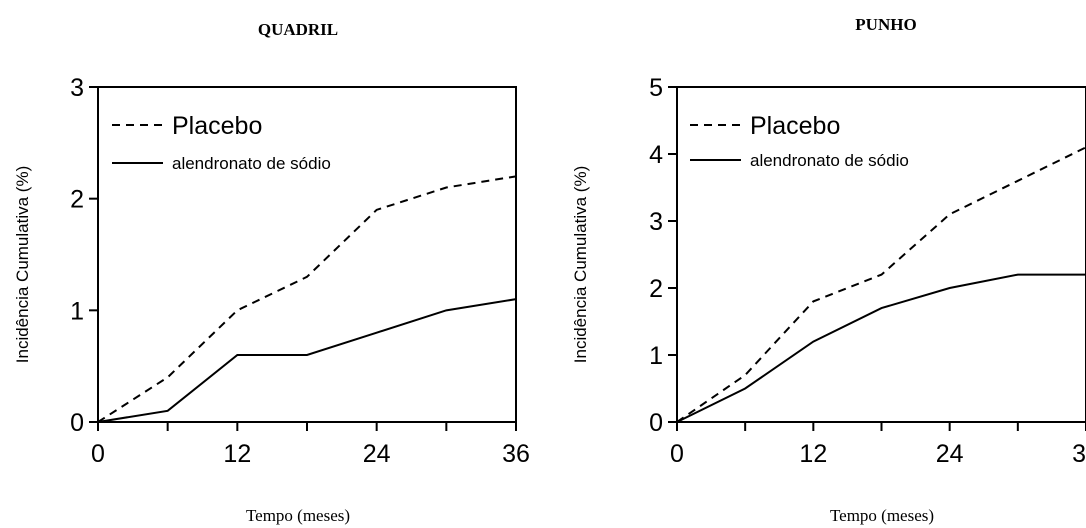 This screenshot has width=1086, height=528. What do you see at coordinates (885, 24) in the screenshot?
I see `chart-title: PUNHO` at bounding box center [885, 24].